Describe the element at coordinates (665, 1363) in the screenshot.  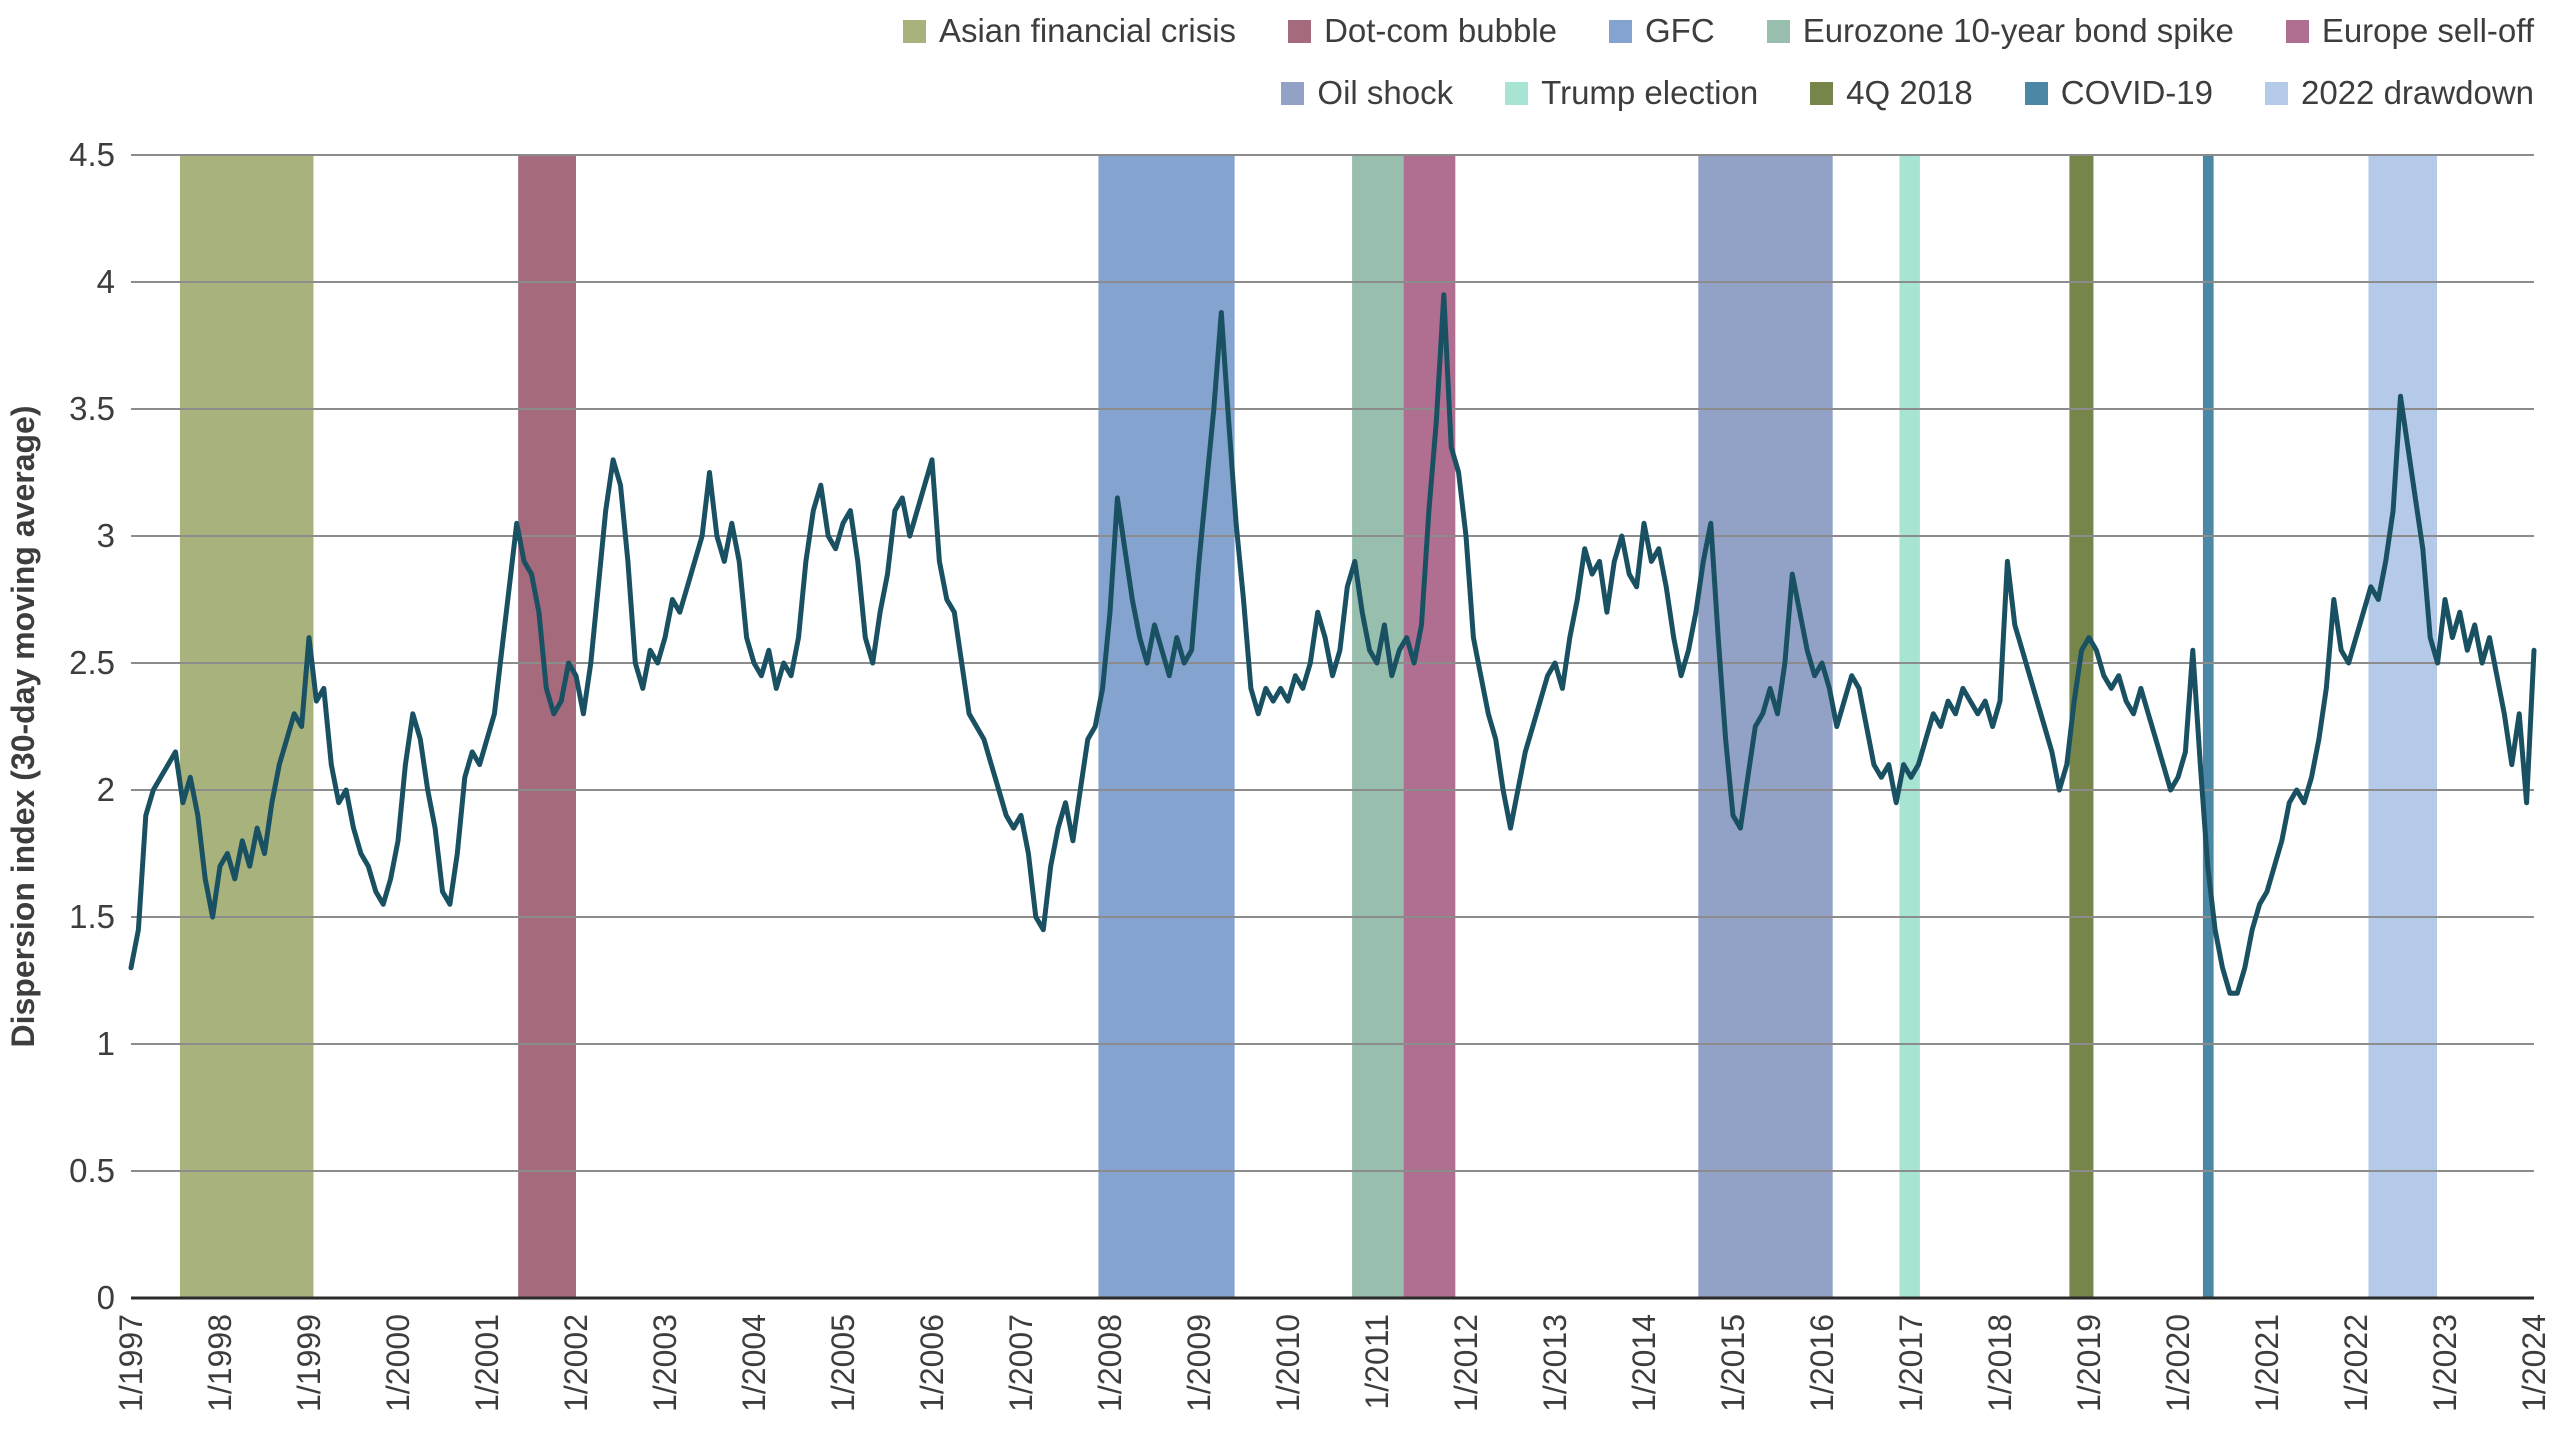
I see `x-tick-label: 1/2003` at that location.